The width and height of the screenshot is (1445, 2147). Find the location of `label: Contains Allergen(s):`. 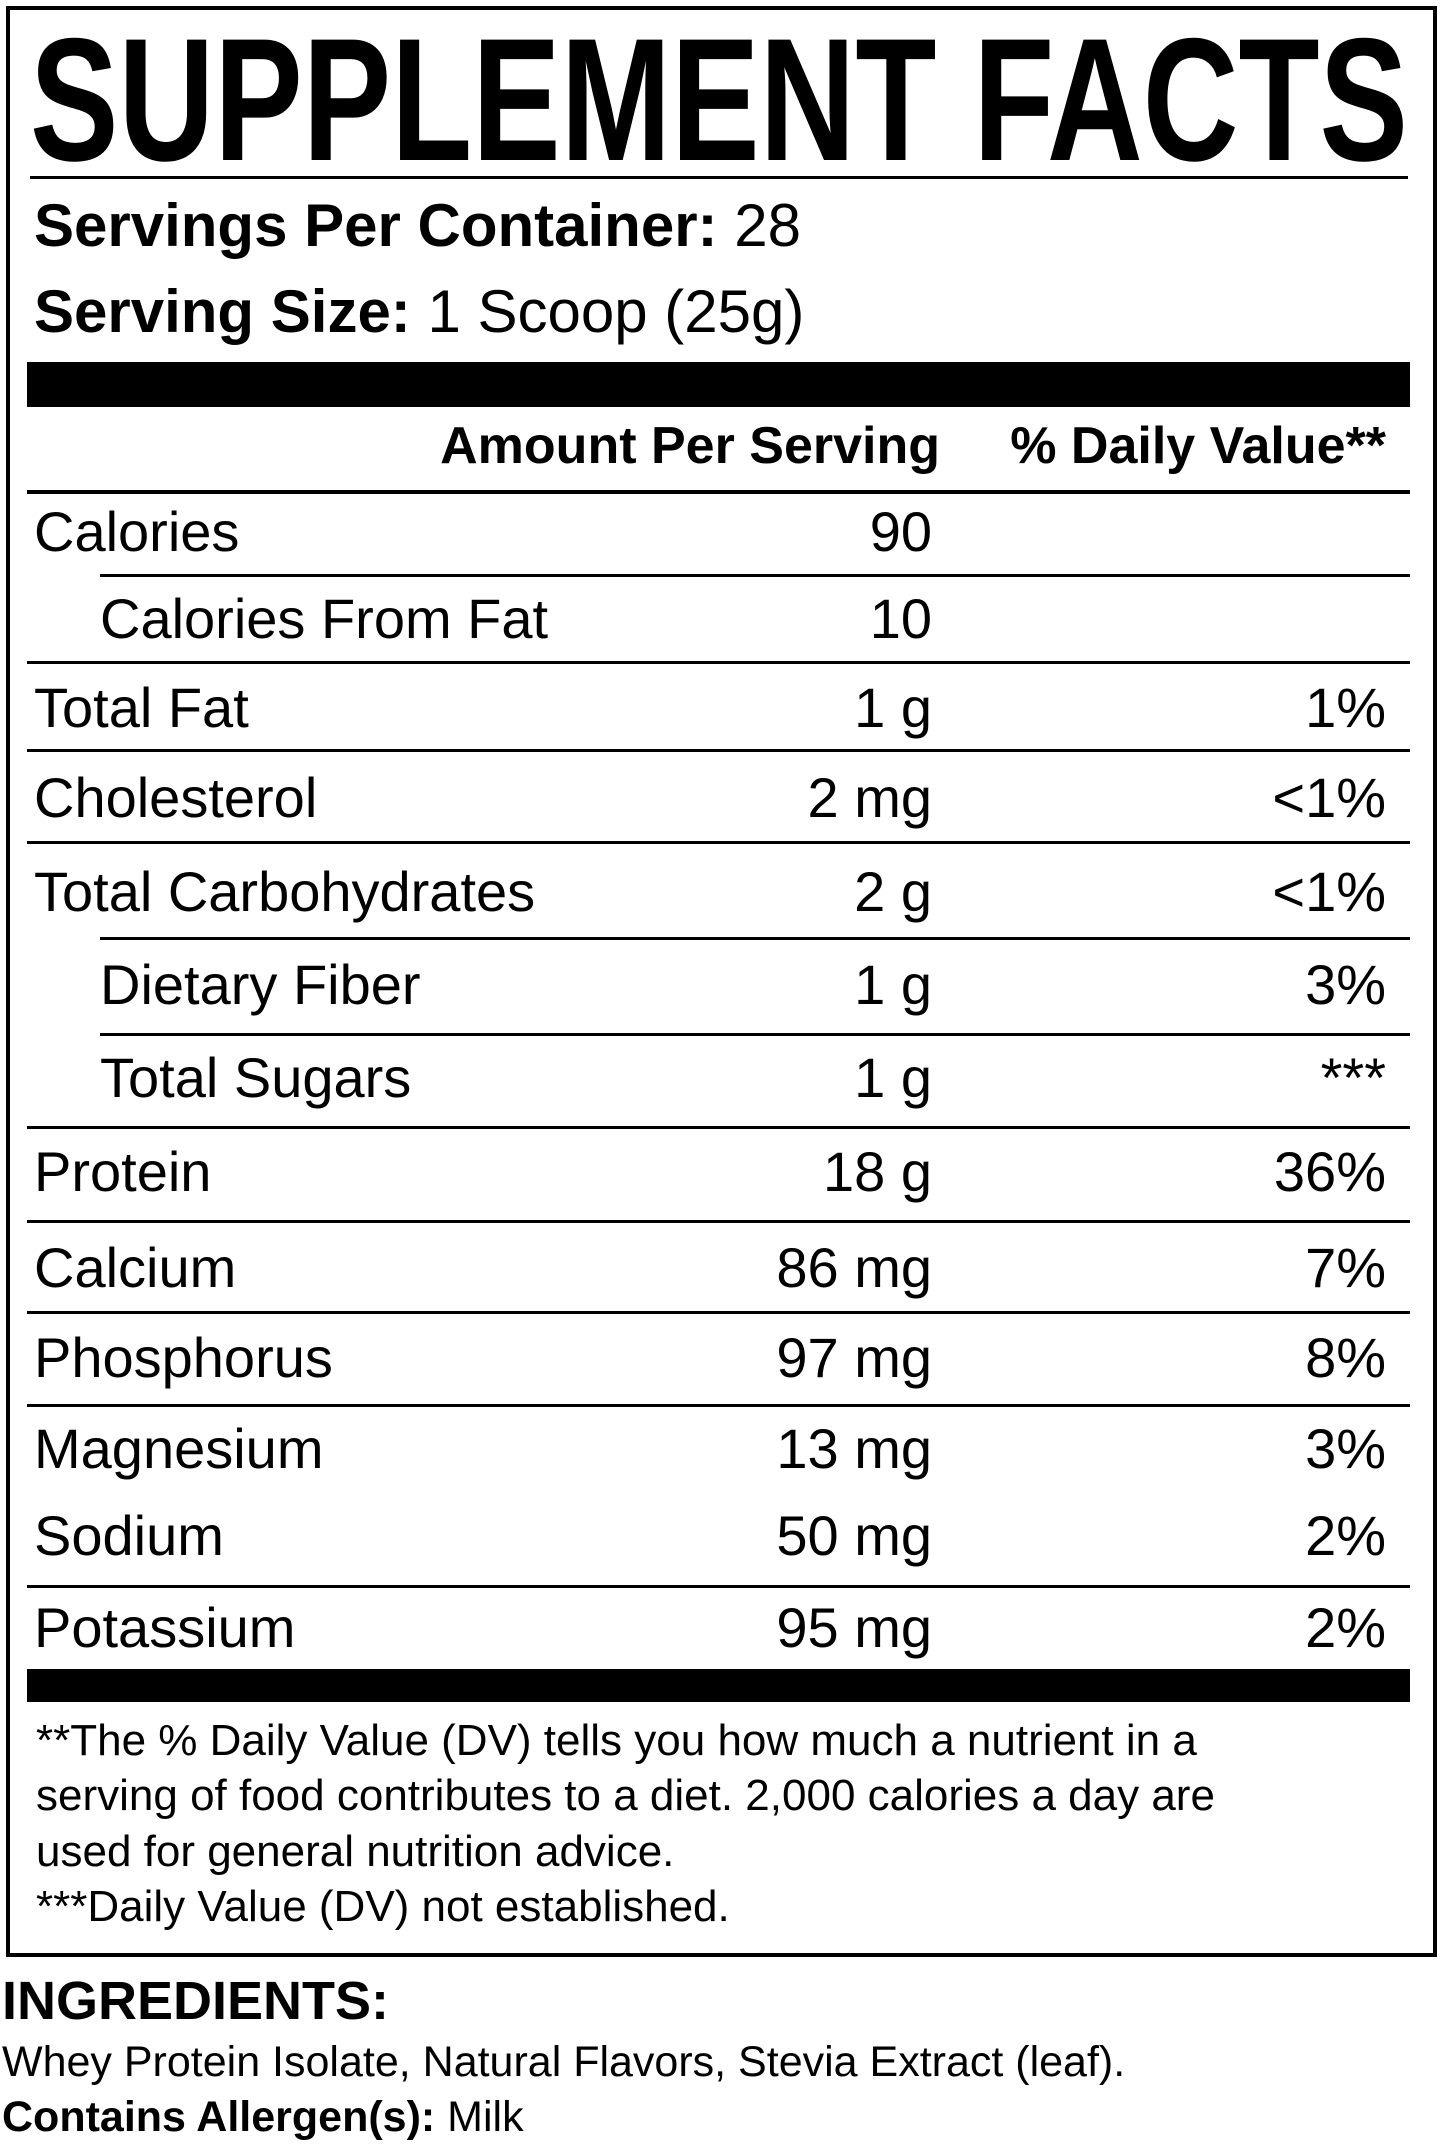

label: Contains Allergen(s): is located at coordinates (218, 2117).